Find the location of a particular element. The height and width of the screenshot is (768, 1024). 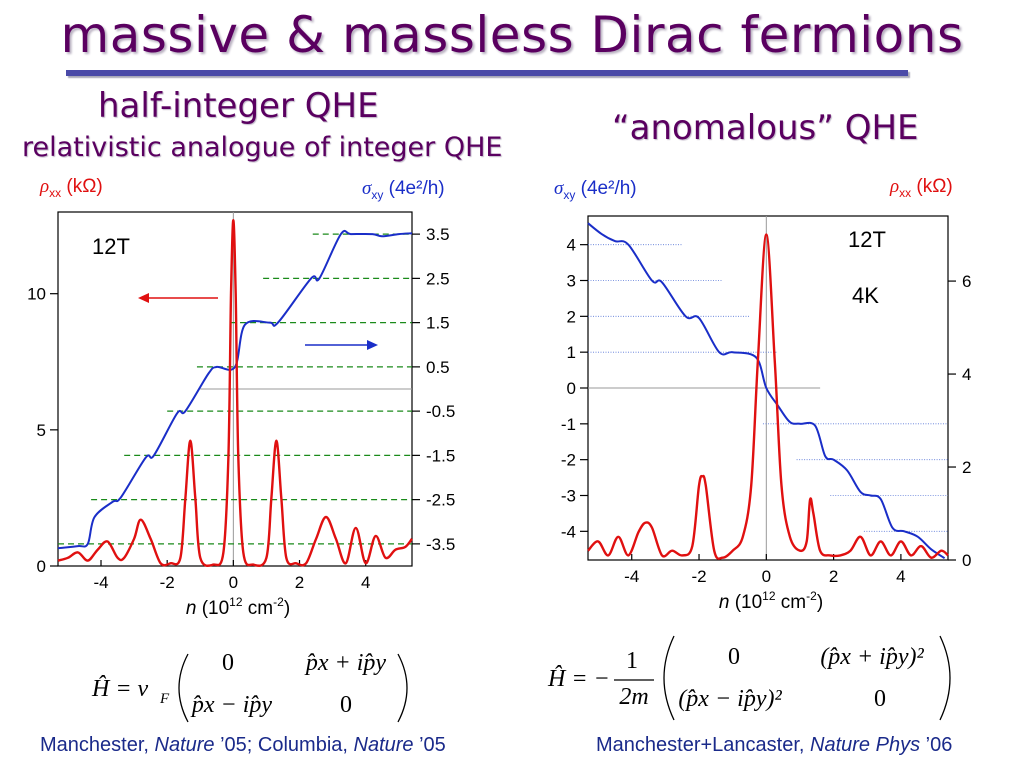

left-matrix-entry-11: 0 is located at coordinates (228, 663).